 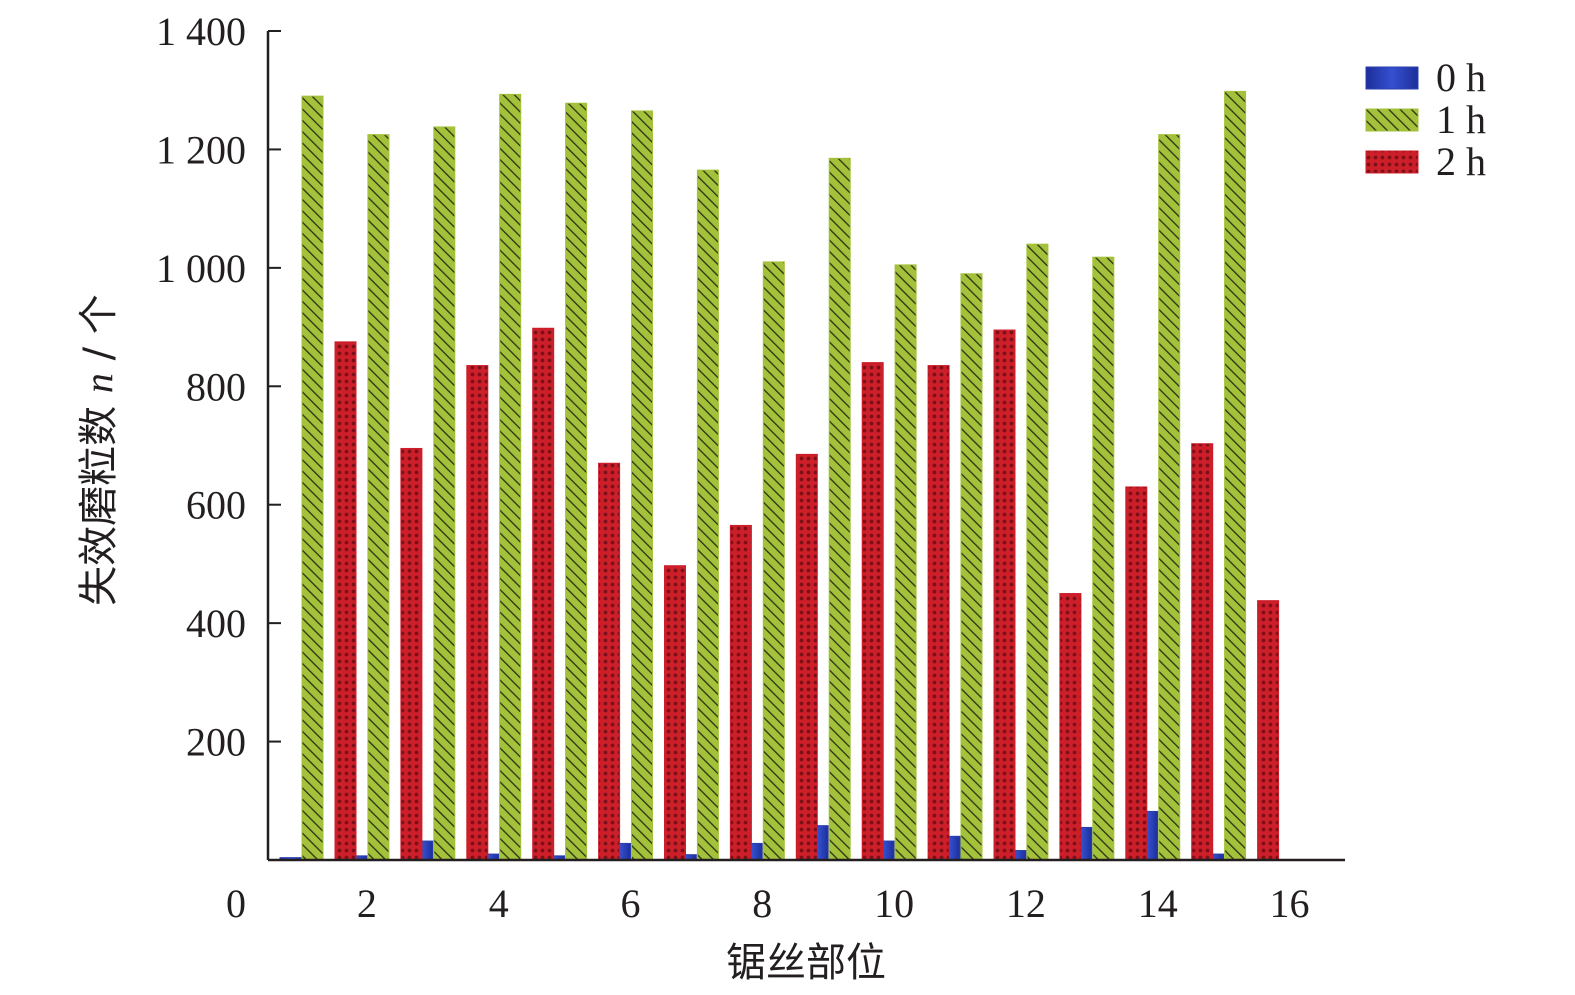 I want to click on y-tick-label: 800, so click(x=216, y=386).